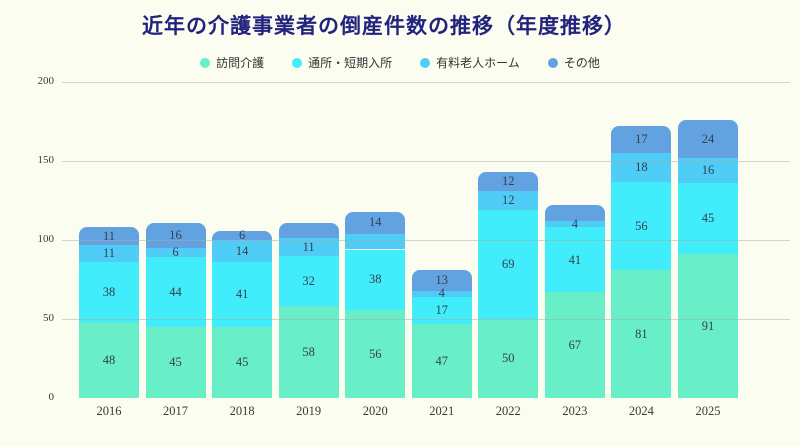  I want to click on x-axis-tick-label: 2018, so click(242, 411).